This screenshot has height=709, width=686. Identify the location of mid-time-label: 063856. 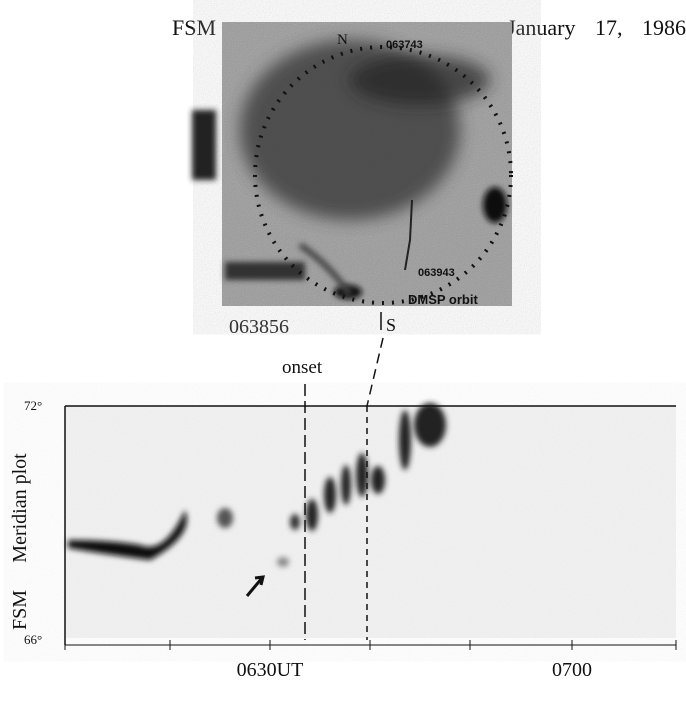
(259, 327).